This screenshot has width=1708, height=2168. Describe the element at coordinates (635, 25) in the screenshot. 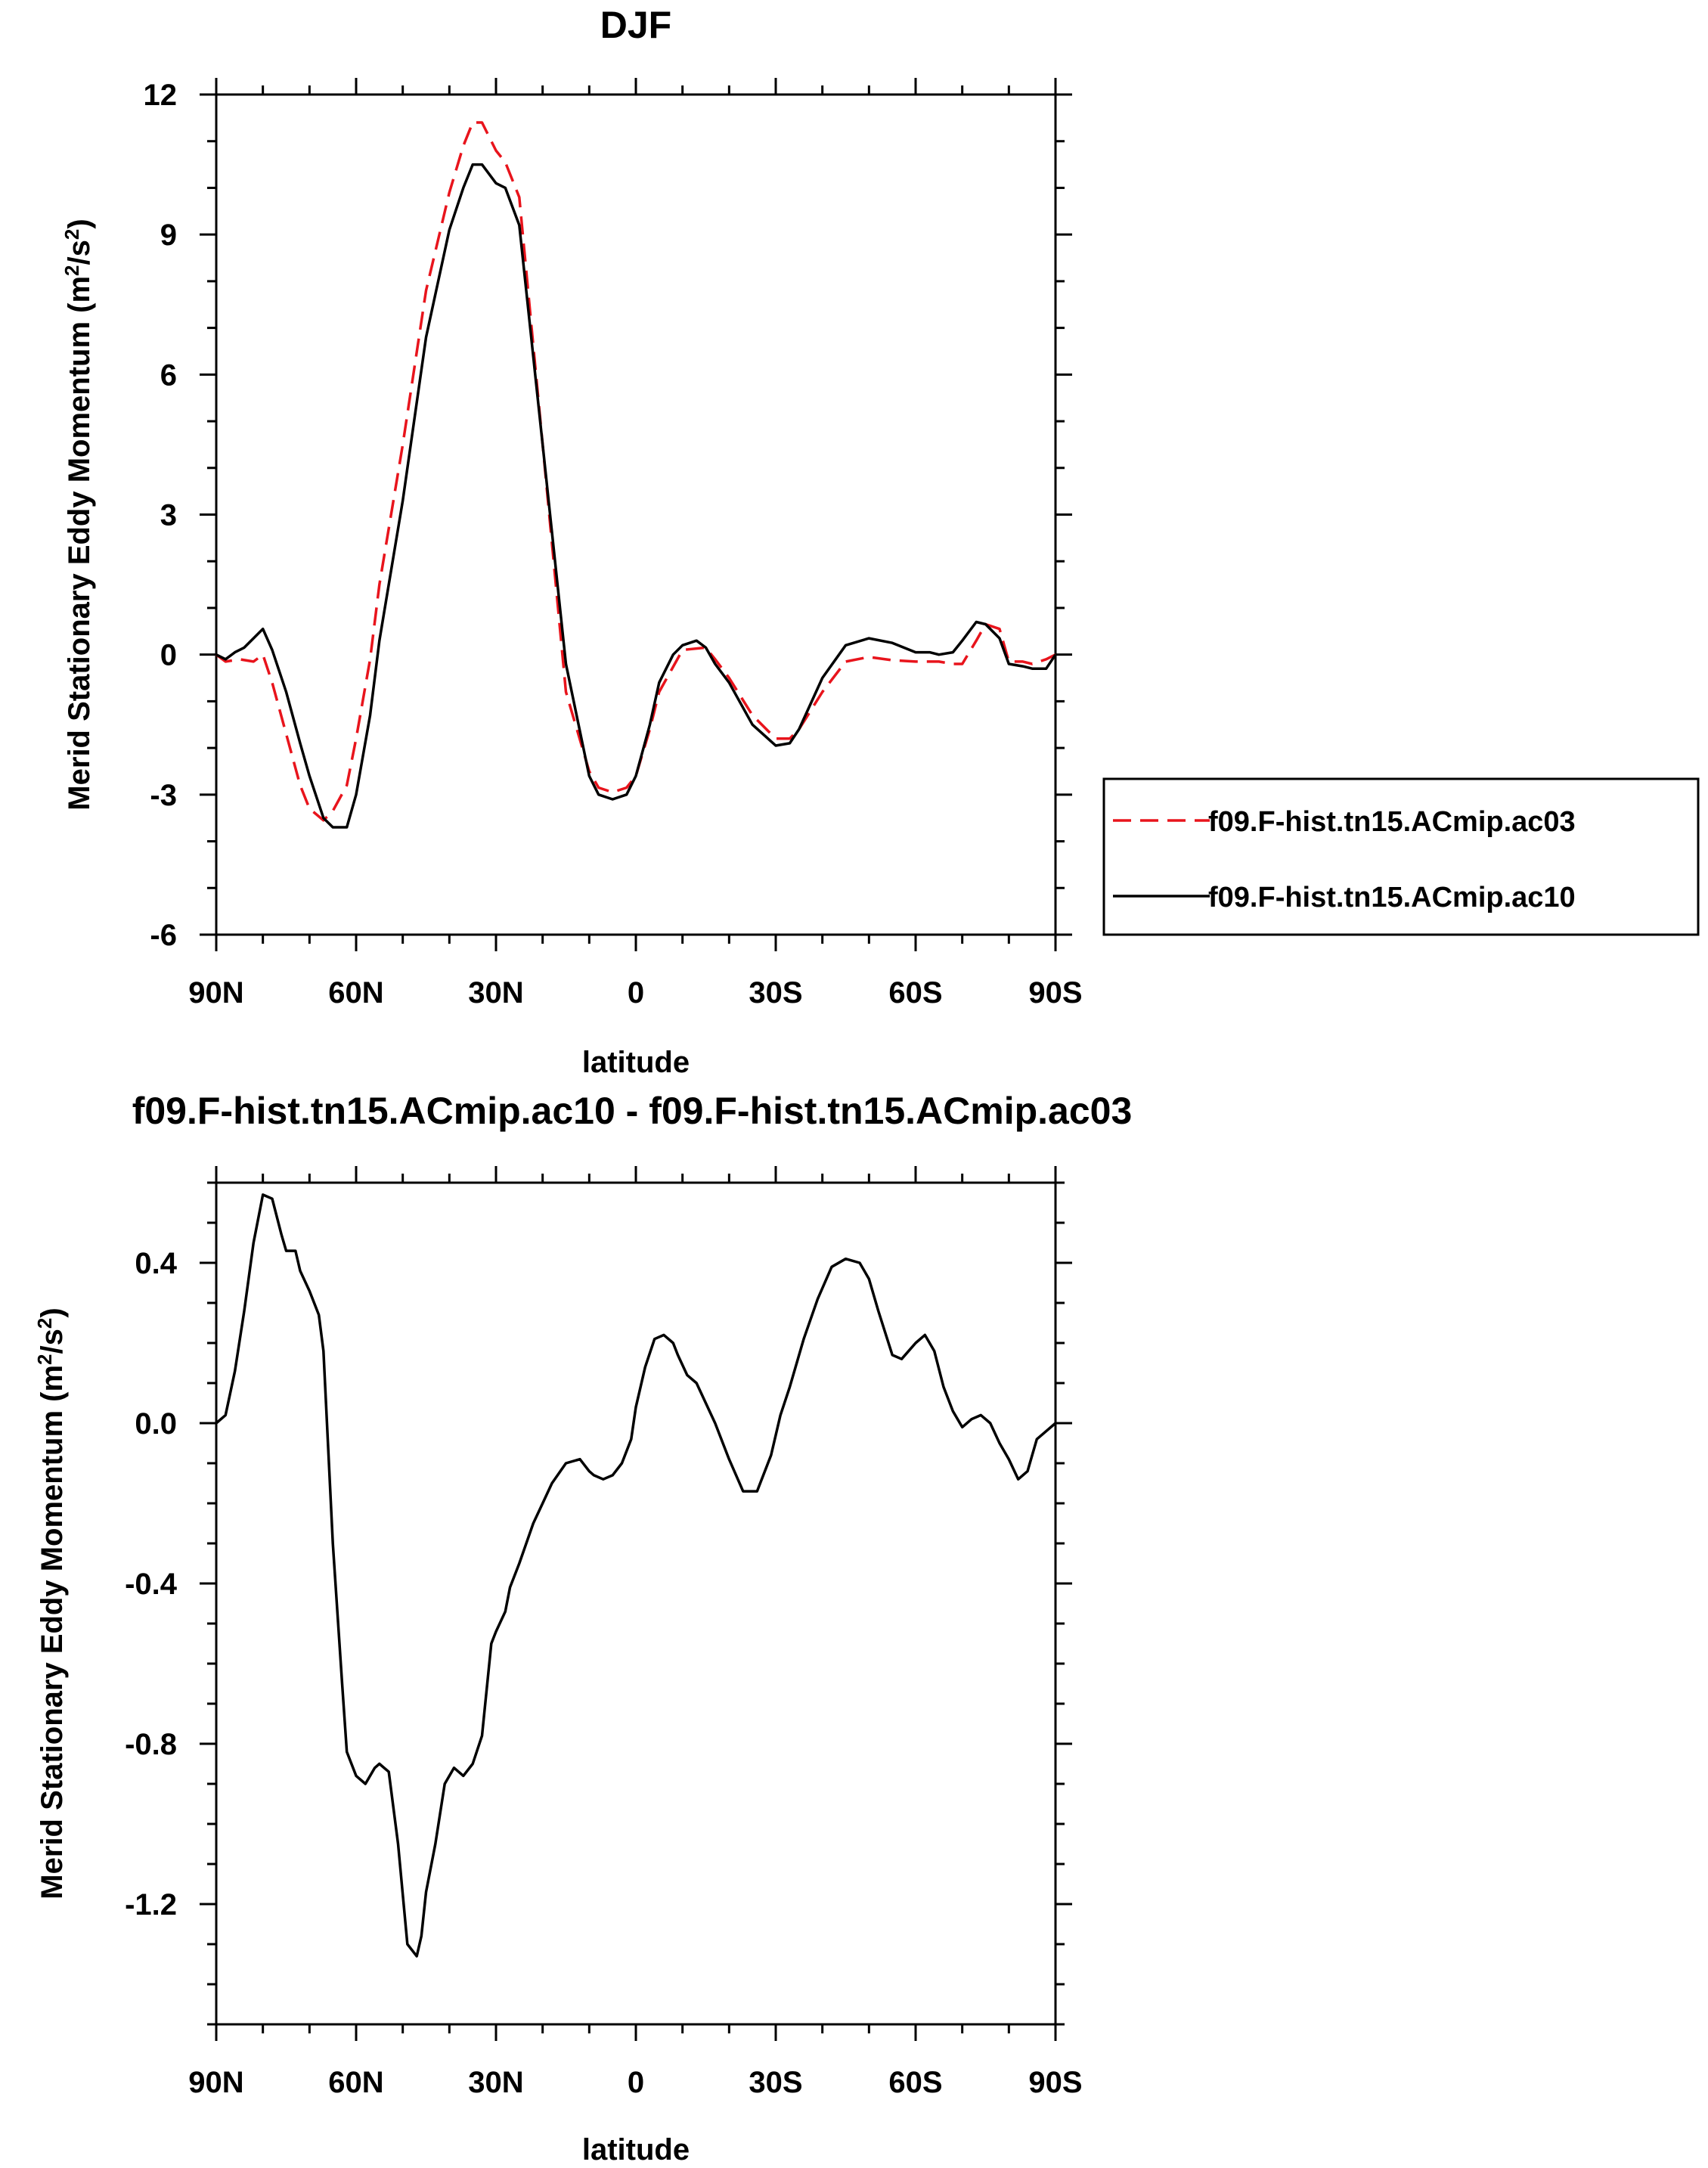

I see `chart-title: DJF` at that location.